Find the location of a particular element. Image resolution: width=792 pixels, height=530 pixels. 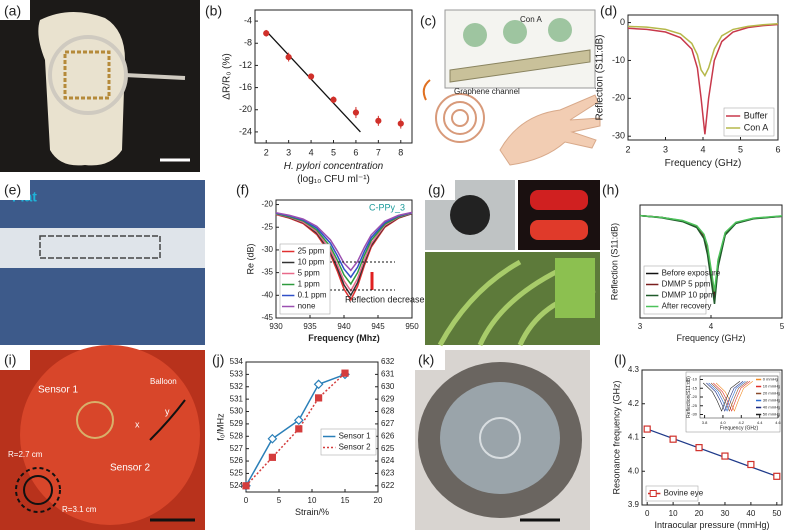

sensor is located at coordinates (500, 438).